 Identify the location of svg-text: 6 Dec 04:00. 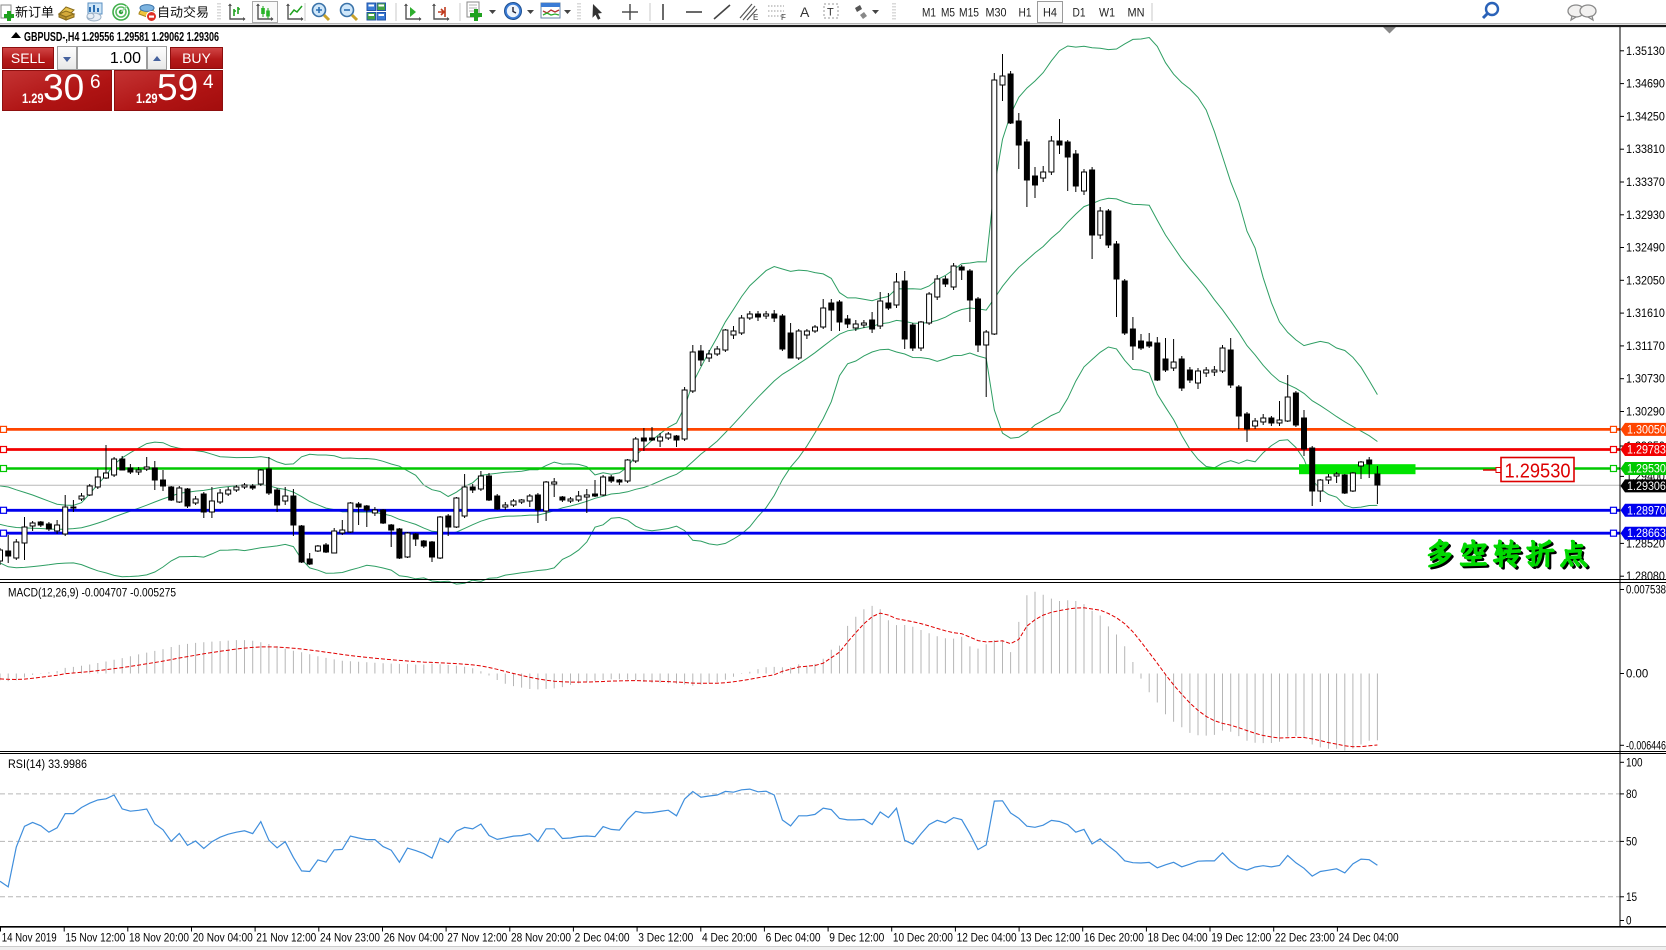
(793, 939).